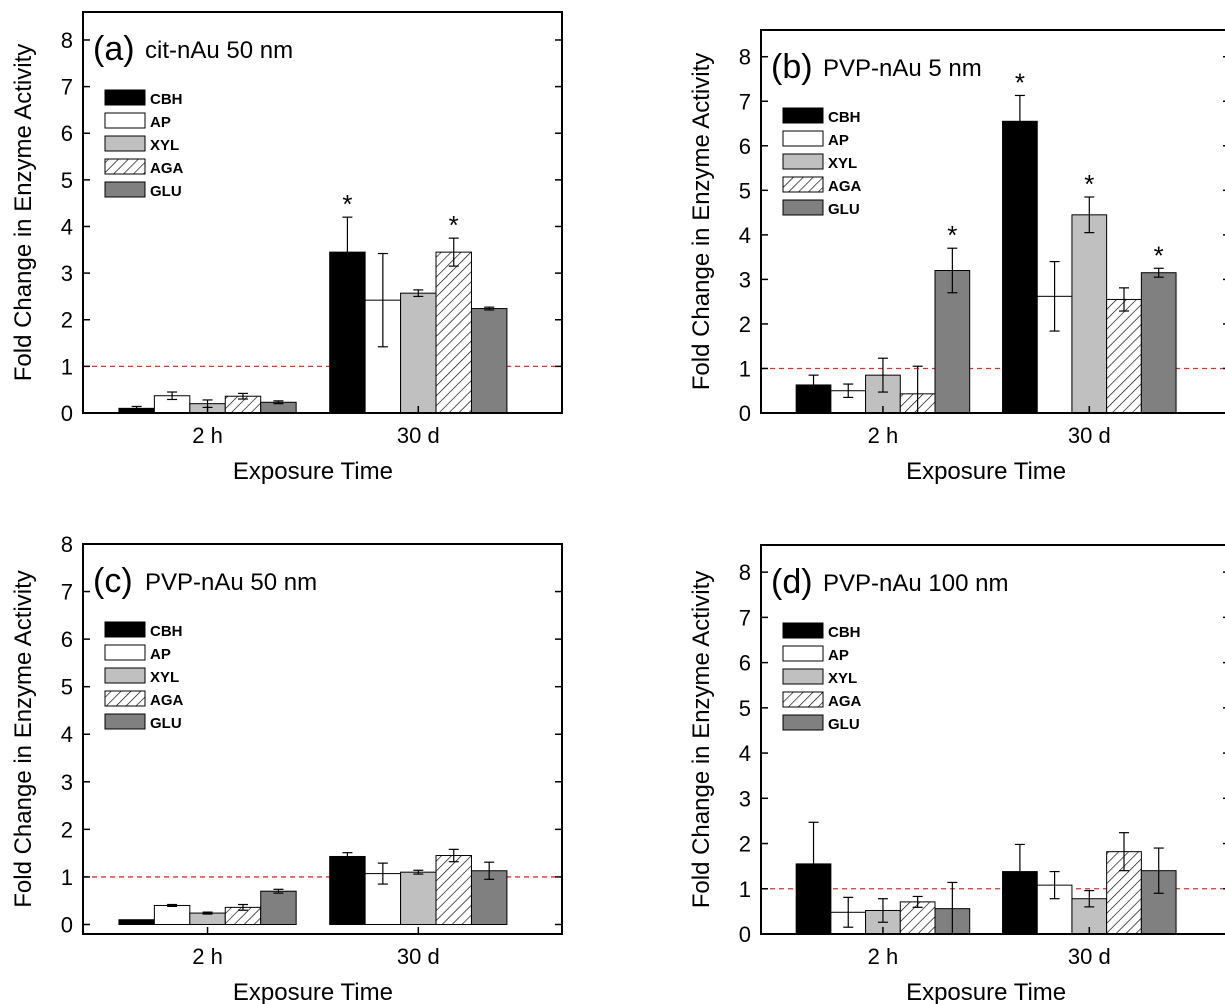  Describe the element at coordinates (792, 67) in the screenshot. I see `panel-label: (b)` at that location.